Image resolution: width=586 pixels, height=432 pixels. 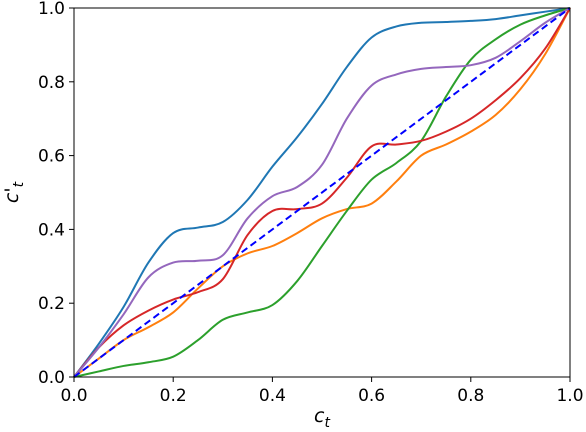 What do you see at coordinates (51, 157) in the screenshot?
I see `y-tick-label: 0.6` at bounding box center [51, 157].